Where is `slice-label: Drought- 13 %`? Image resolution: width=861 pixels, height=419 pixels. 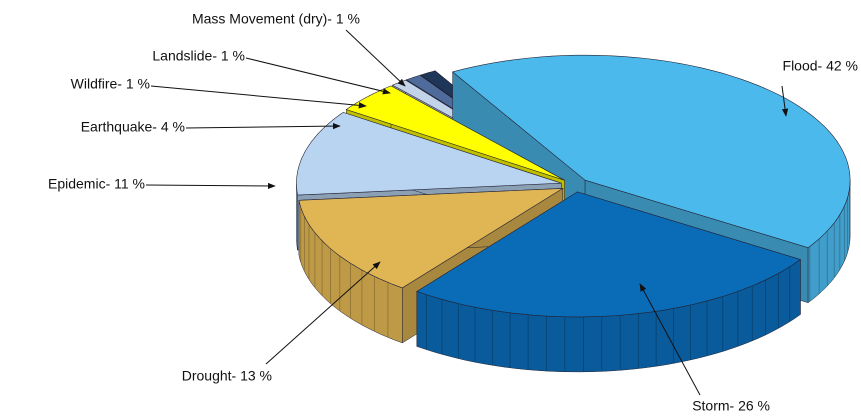 slice-label: Drought- 13 % is located at coordinates (227, 376).